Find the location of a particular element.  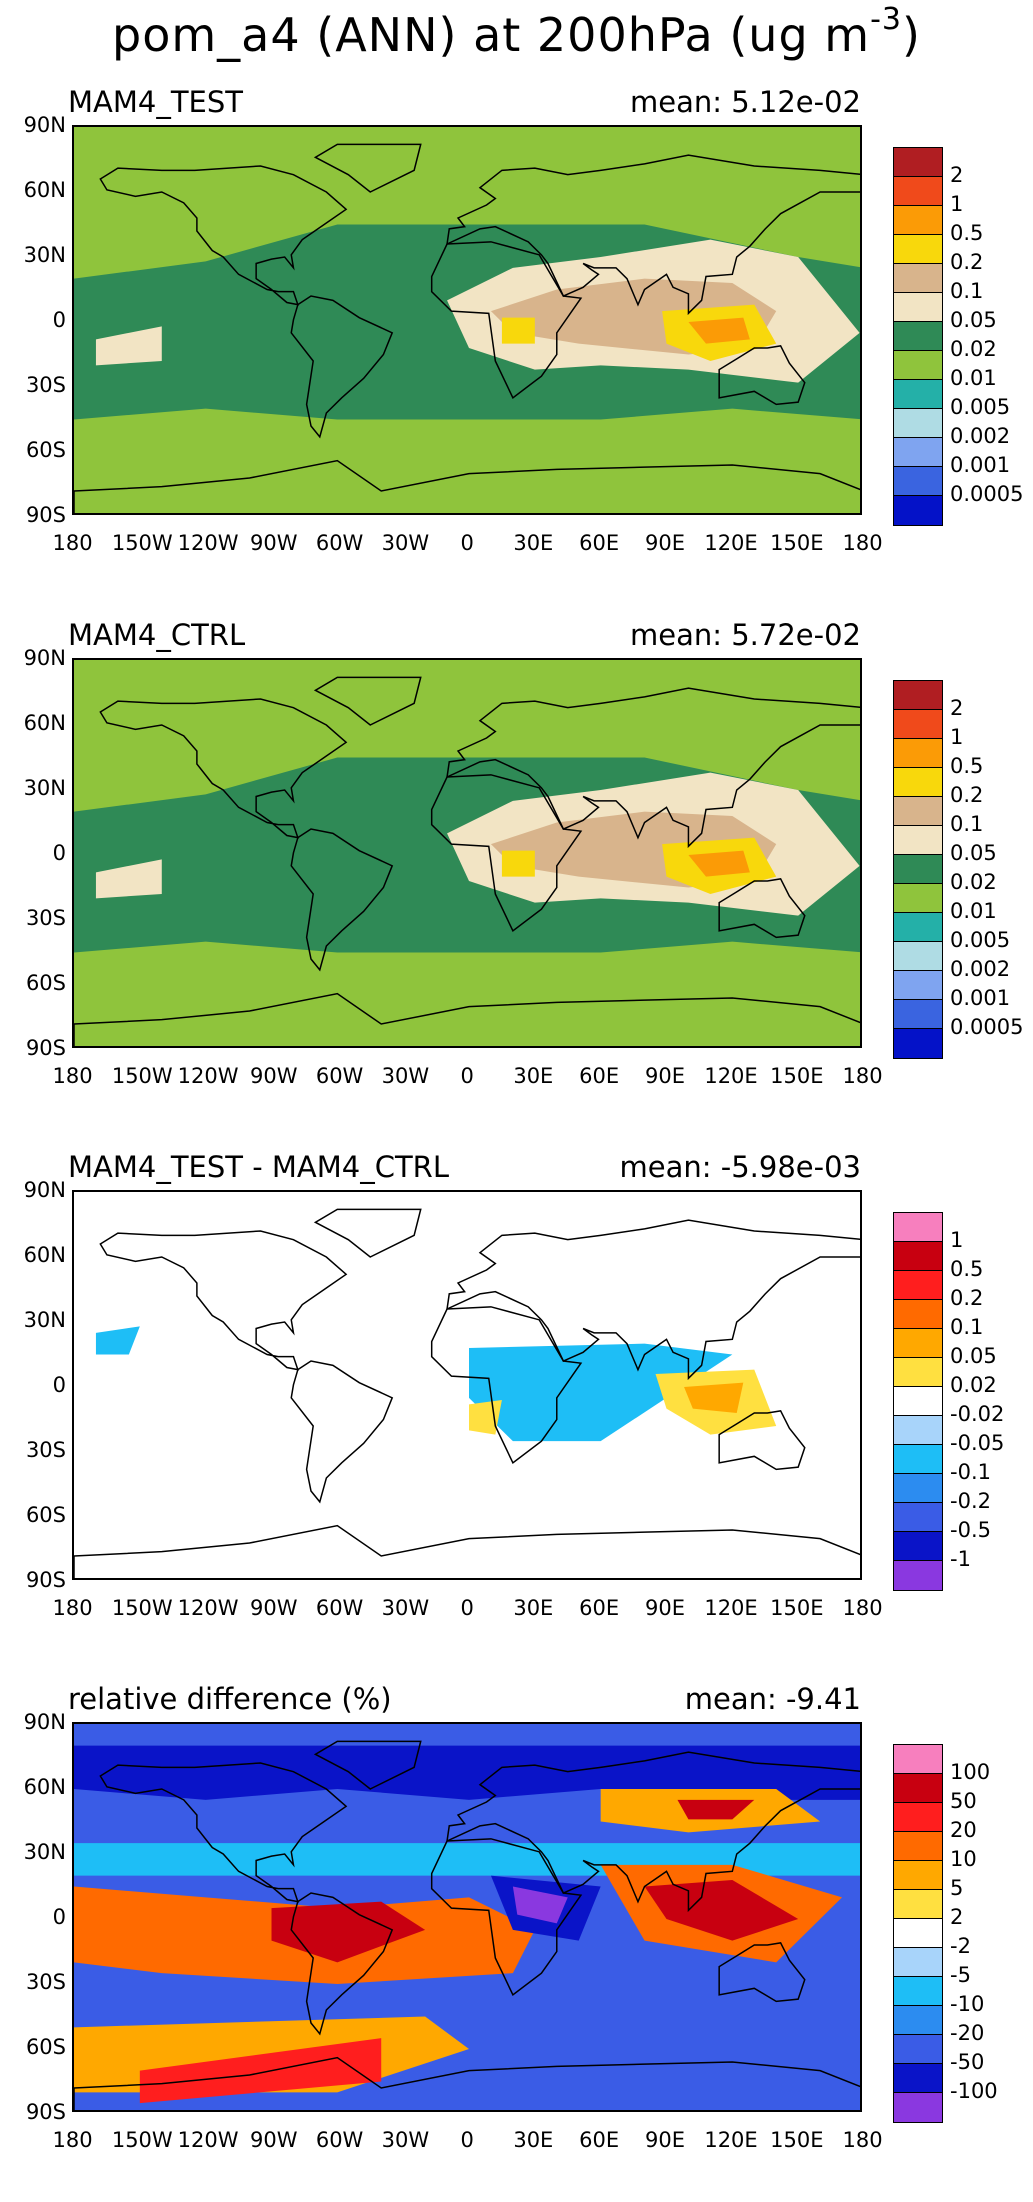

colorbar-label: 1 is located at coordinates (957, 204).